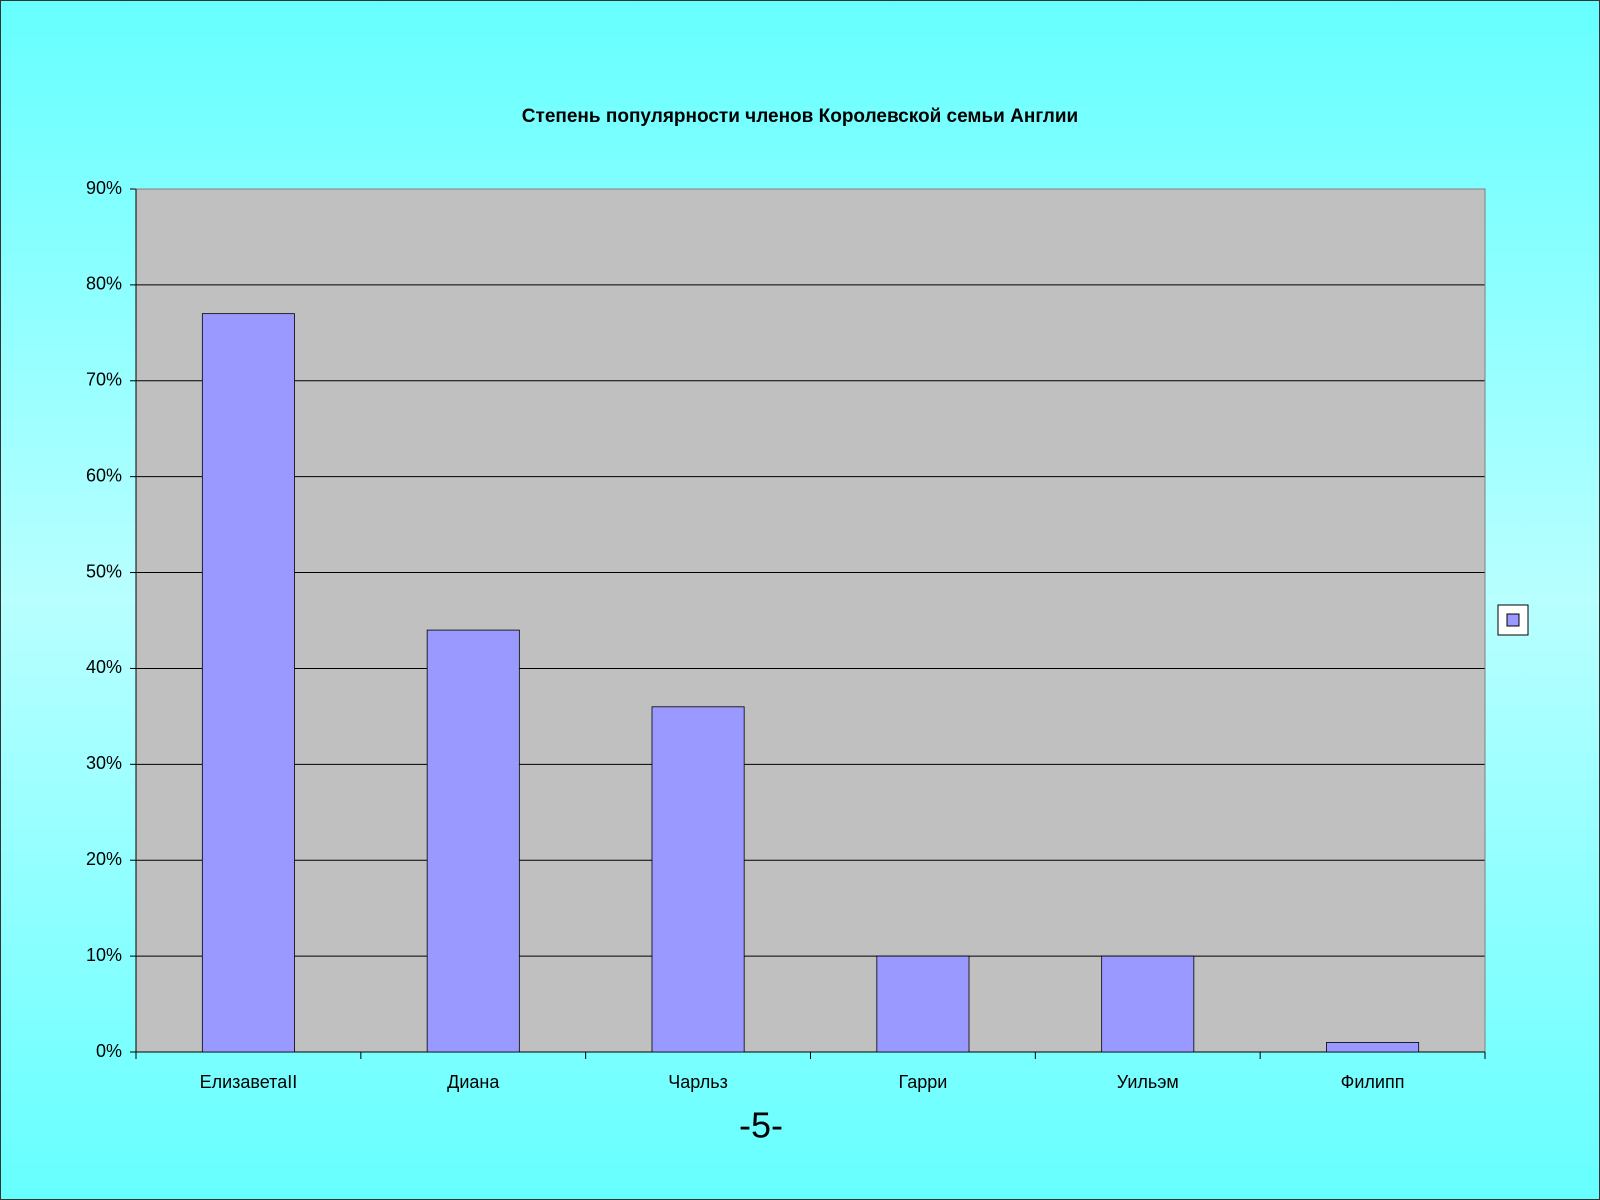 The image size is (1600, 1200). I want to click on y-tick-label: 10%, so click(104, 955).